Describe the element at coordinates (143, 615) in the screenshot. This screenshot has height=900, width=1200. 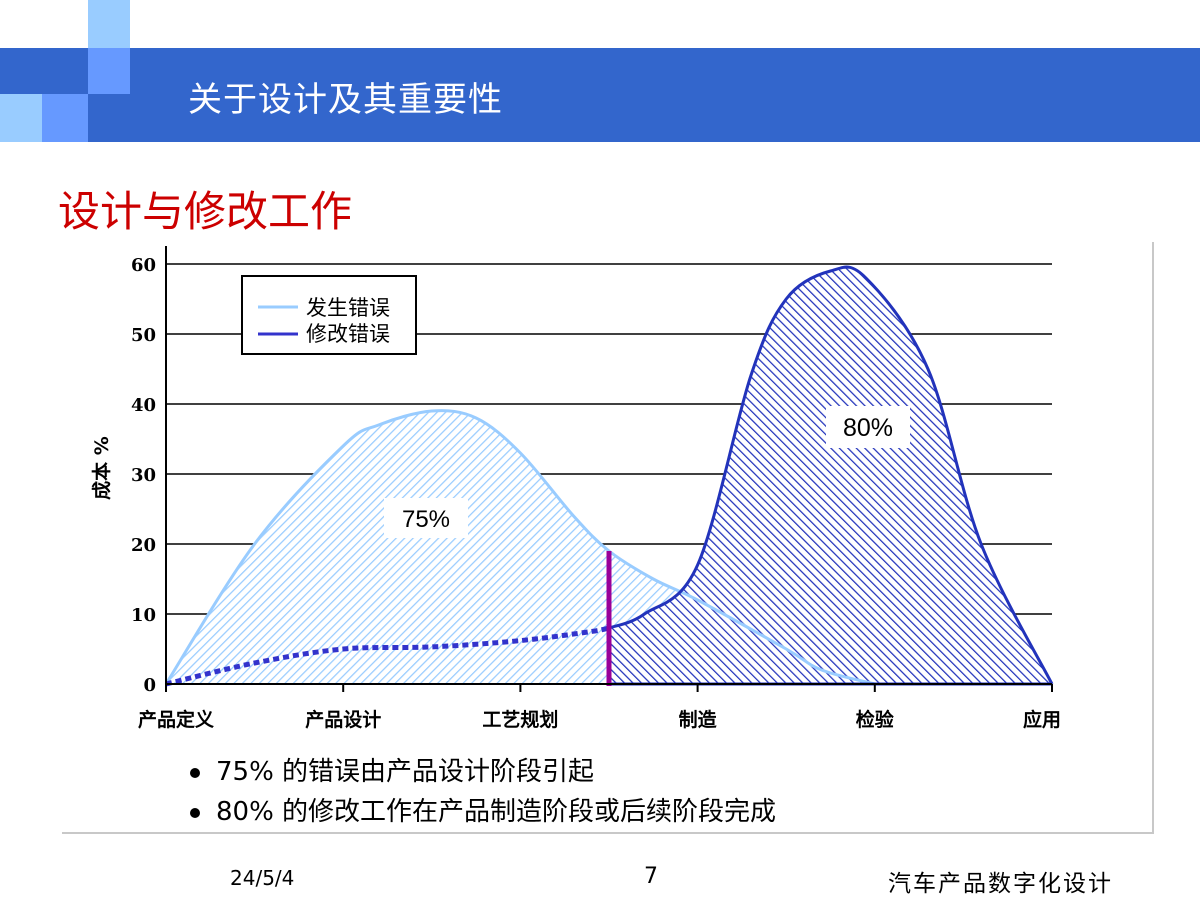
I see `y-tick-label: 10` at that location.